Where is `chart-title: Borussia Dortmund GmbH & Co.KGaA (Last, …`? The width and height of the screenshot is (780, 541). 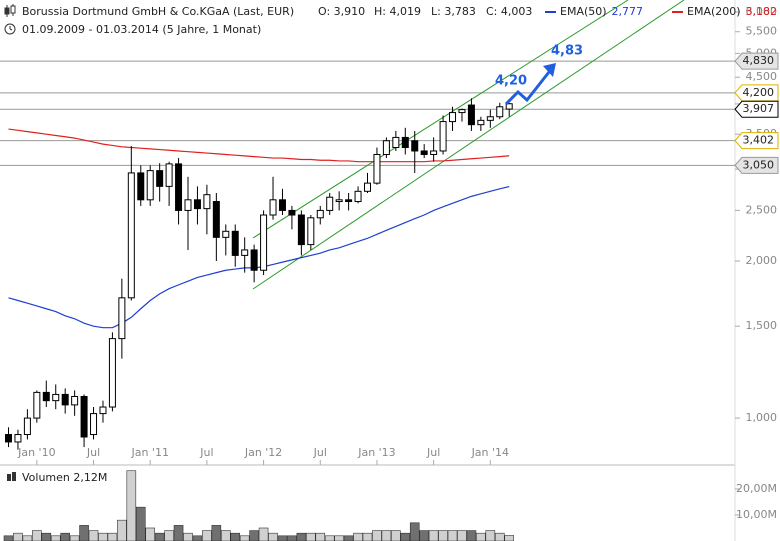
chart-title: Borussia Dortmund GmbH & Co.KGaA (Last, … is located at coordinates (158, 11).